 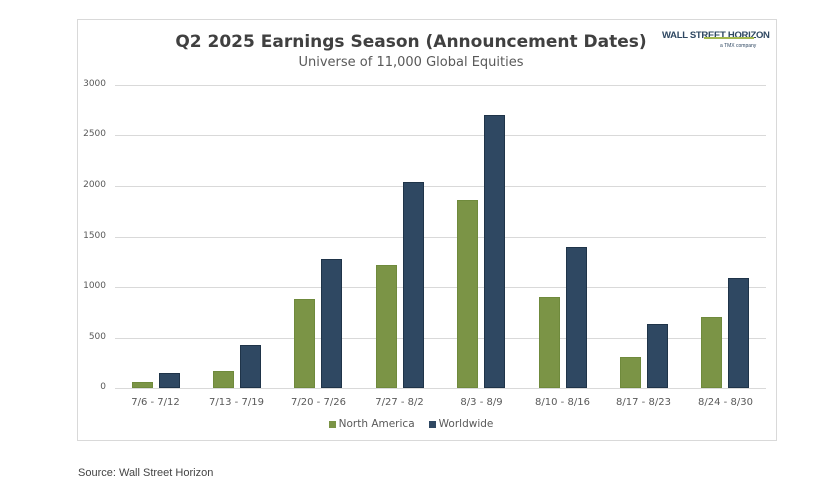 I want to click on y-axis-tick-label: 3000, so click(x=94, y=84).